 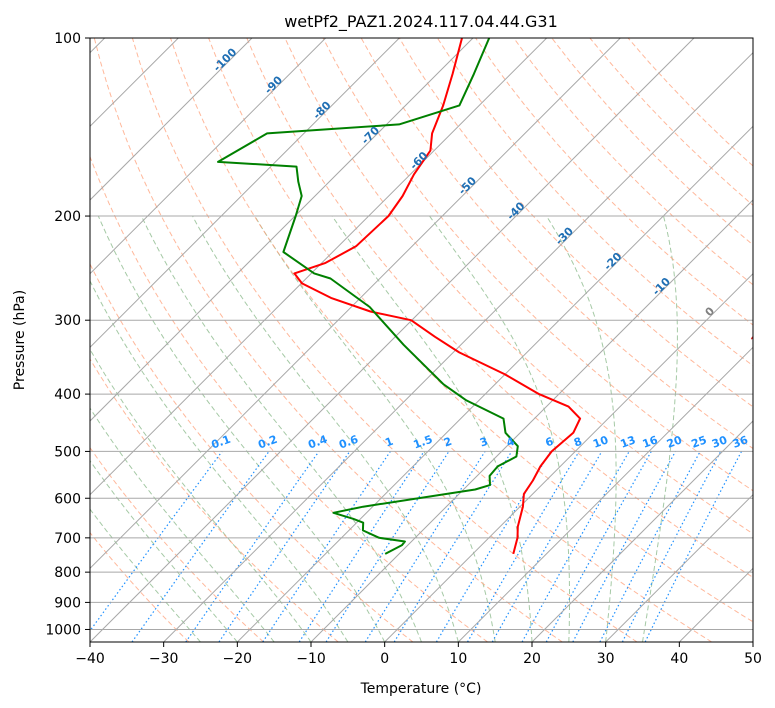 What do you see at coordinates (628, 441) in the screenshot?
I see `mixing-ratio-label: 13` at bounding box center [628, 441].